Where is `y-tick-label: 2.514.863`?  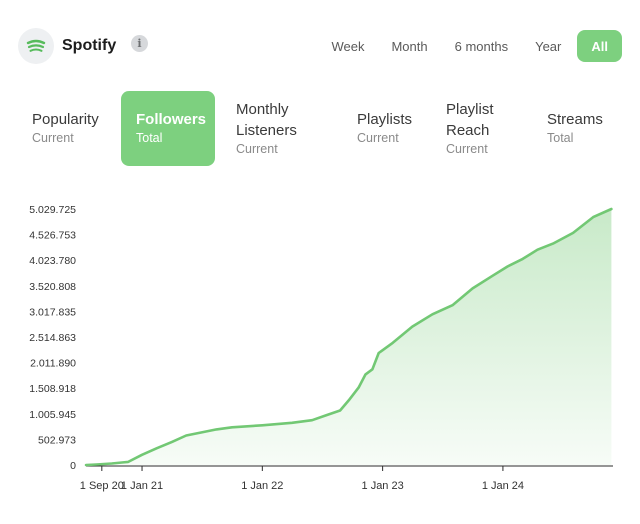 y-tick-label: 2.514.863 is located at coordinates (52, 338).